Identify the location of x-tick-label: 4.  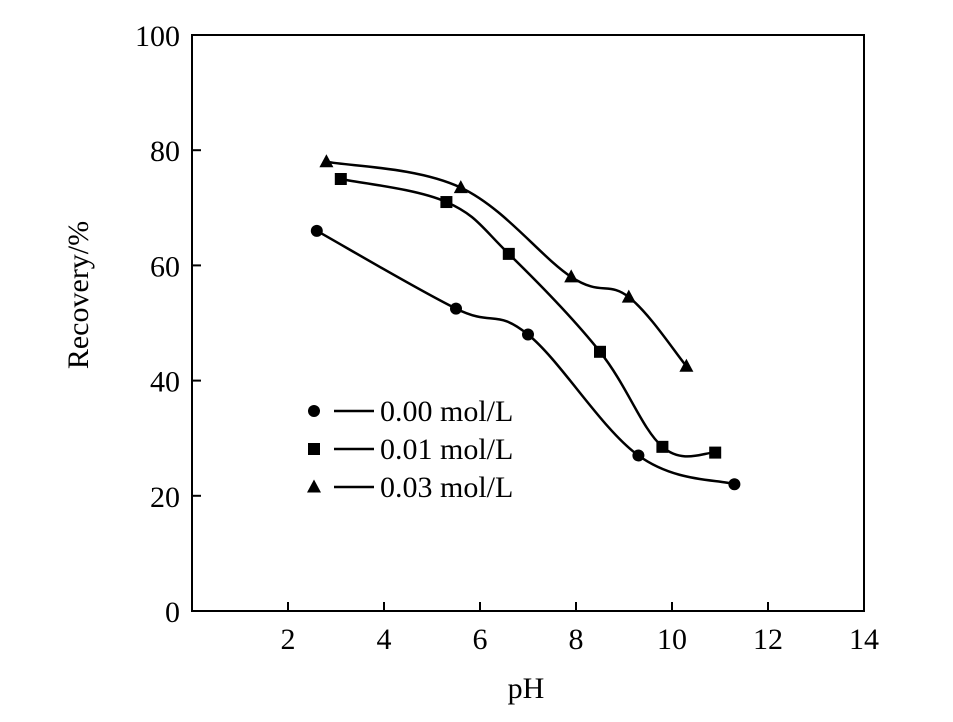
(384, 639).